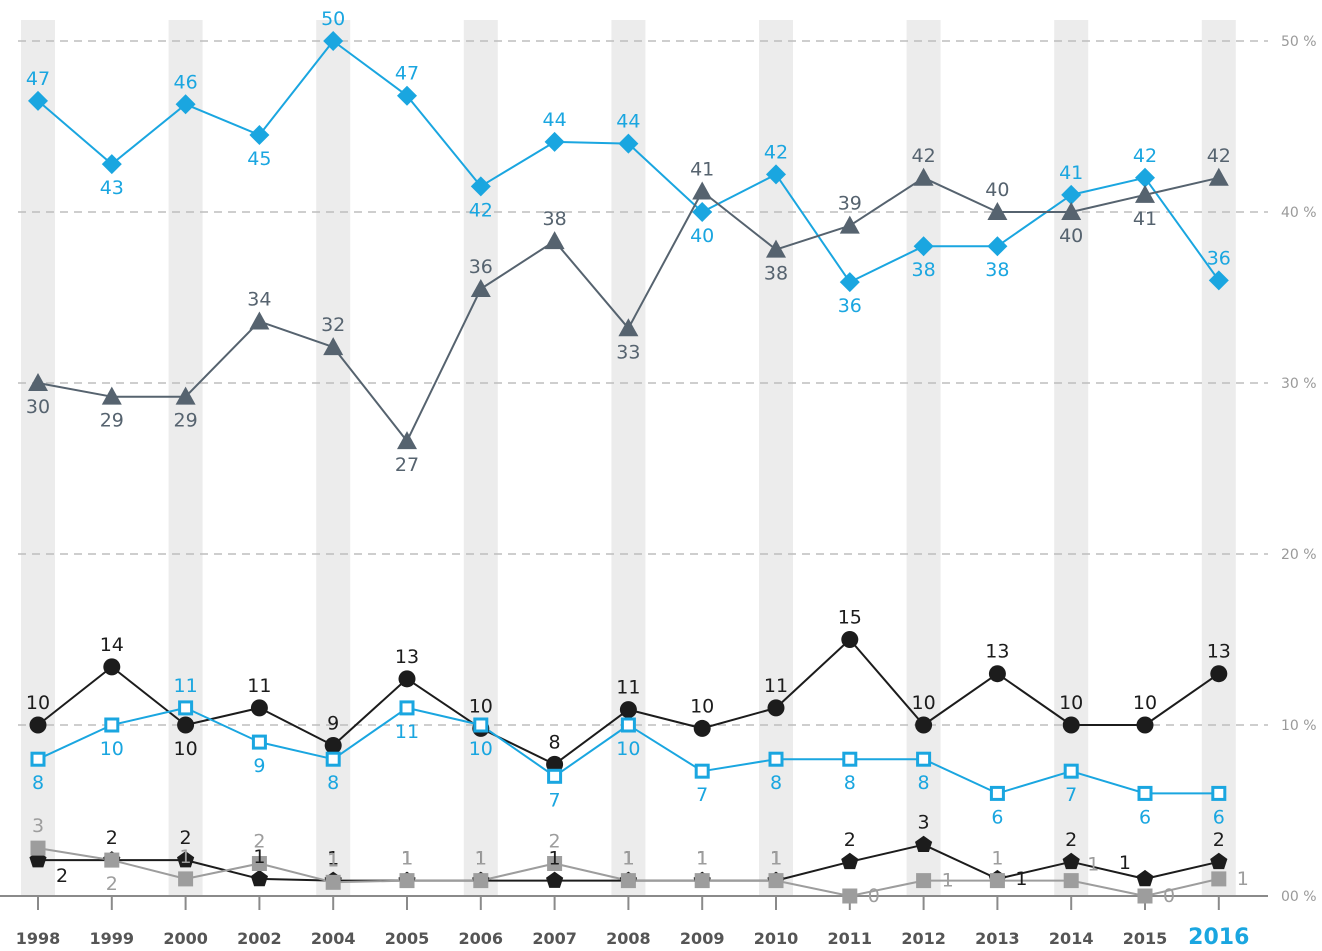  What do you see at coordinates (259, 299) in the screenshot?
I see `data-label: 34` at bounding box center [259, 299].